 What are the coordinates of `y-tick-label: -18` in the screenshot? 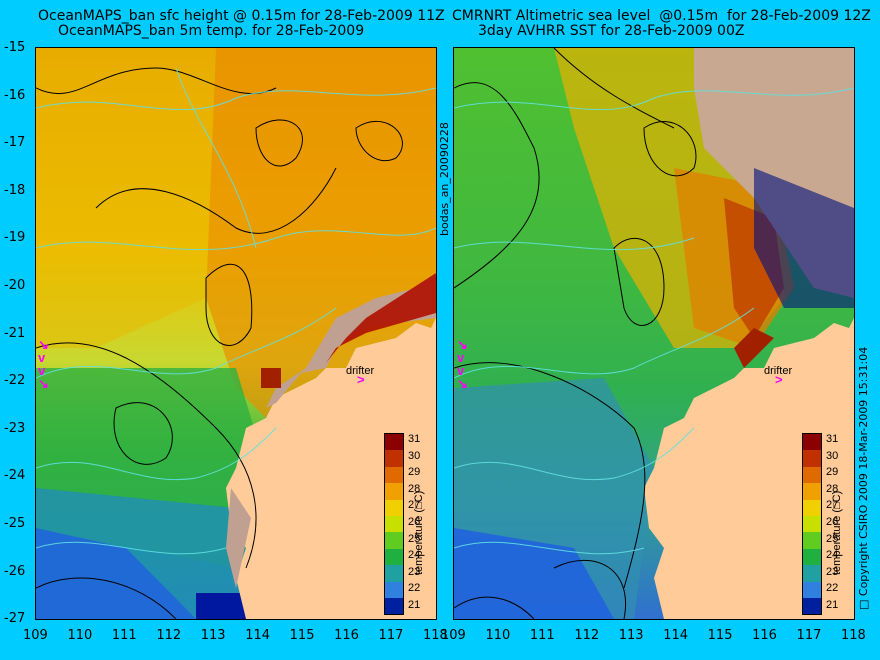 It's located at (15, 190).